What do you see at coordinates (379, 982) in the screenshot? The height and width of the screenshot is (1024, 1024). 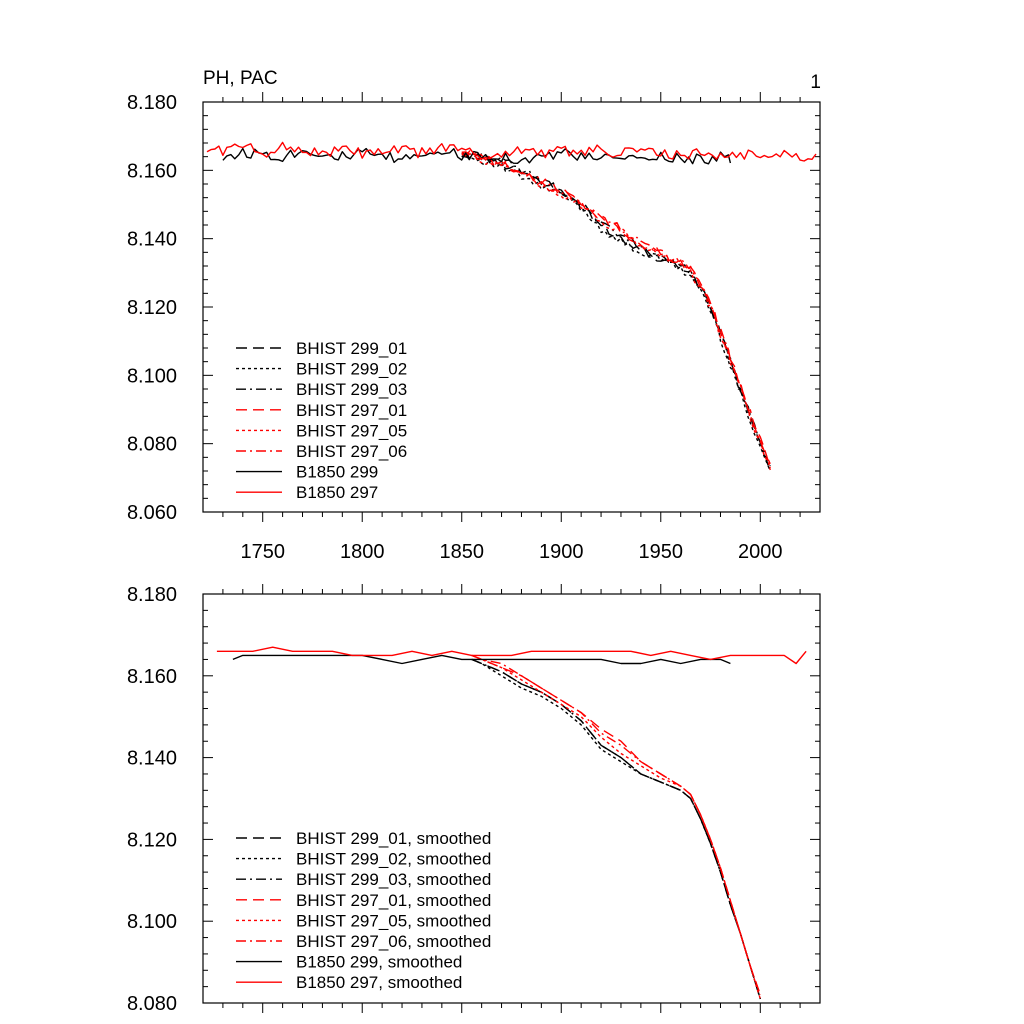 I see `bottom-legend-label: B1850 297, smoothed` at bounding box center [379, 982].